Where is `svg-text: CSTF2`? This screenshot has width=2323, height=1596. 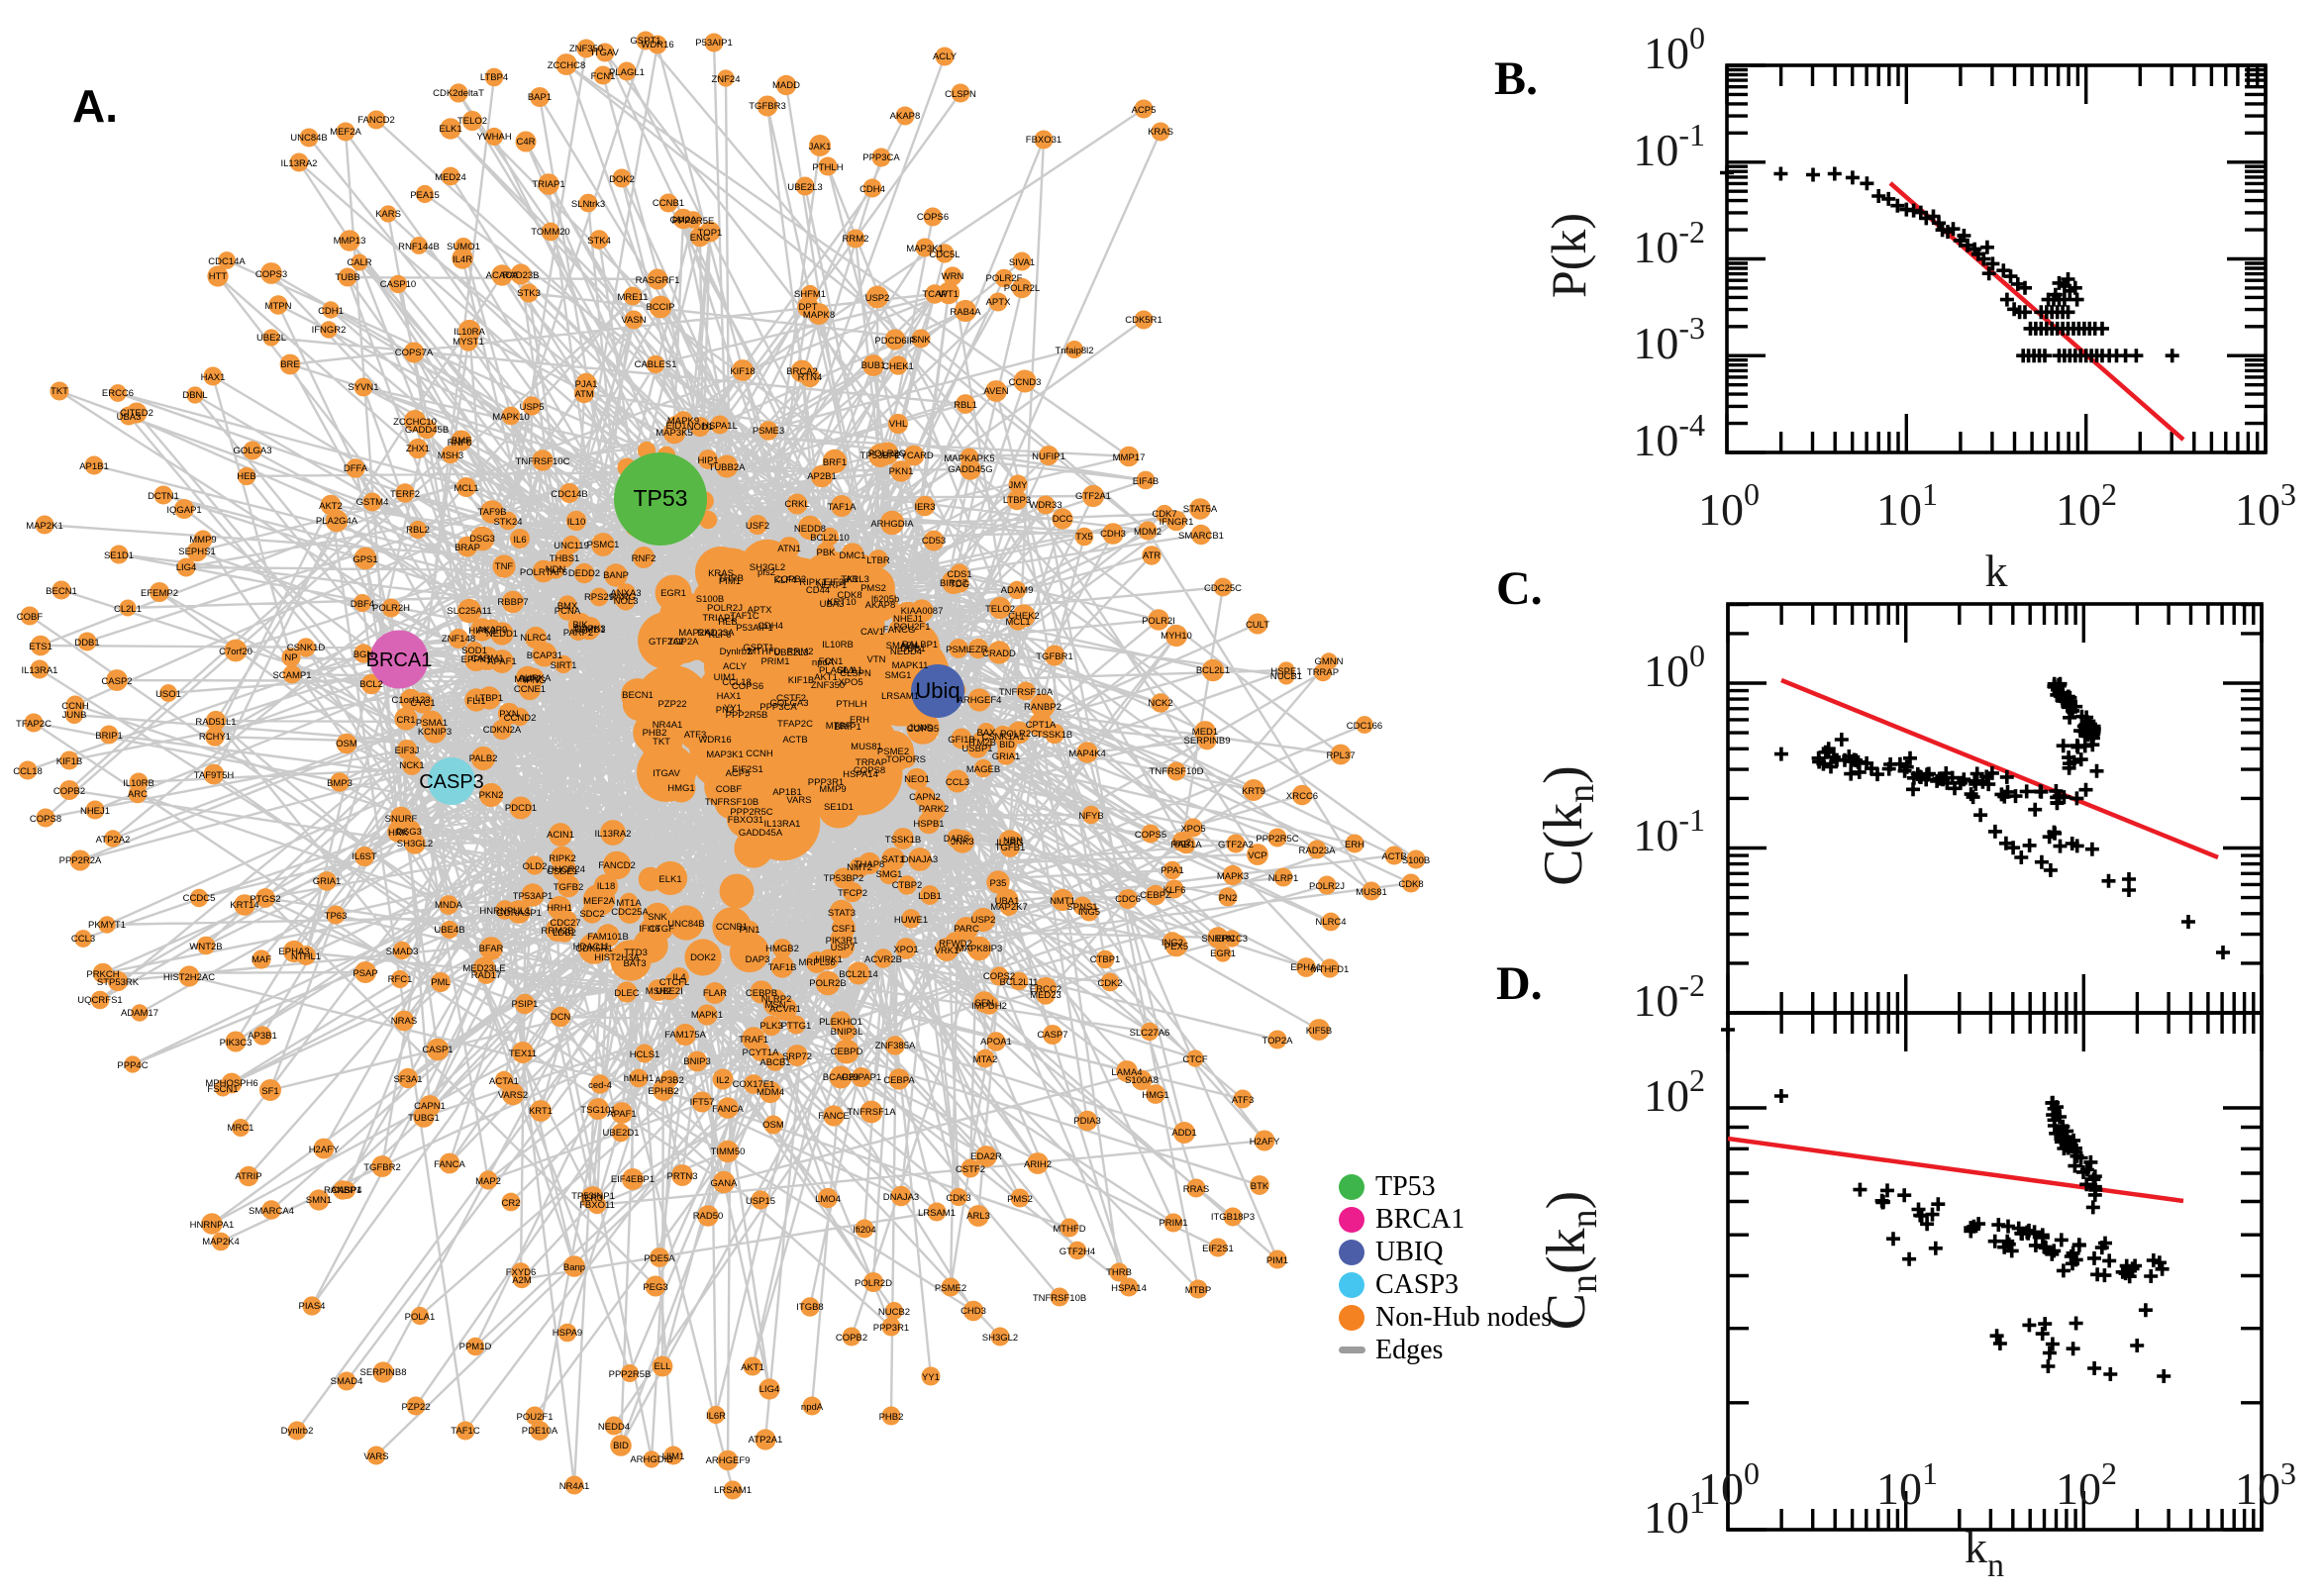
svg-text: CSTF2 is located at coordinates (791, 698).